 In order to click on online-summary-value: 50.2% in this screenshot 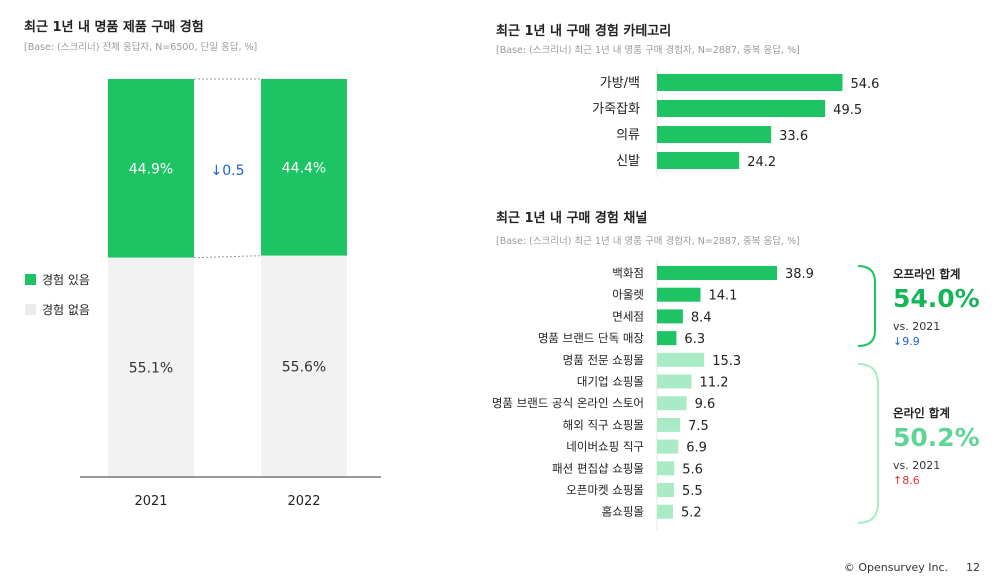, I will do `click(936, 437)`.